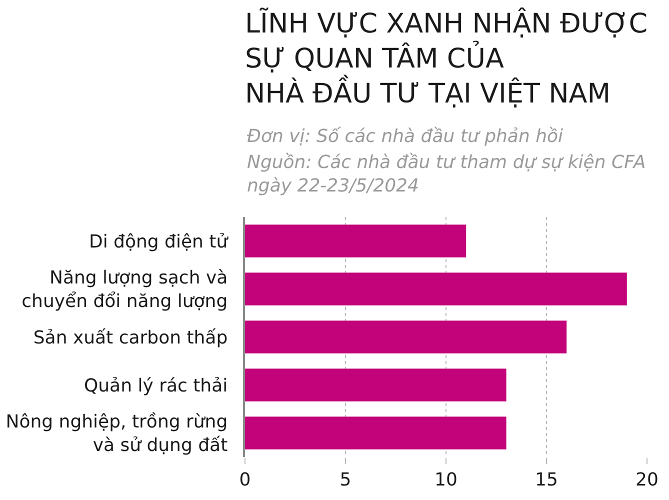 The image size is (669, 500). Describe the element at coordinates (405, 136) in the screenshot. I see `chart-subtitle: Đơn vị: Số các nhà đầu tư phản hồi` at that location.